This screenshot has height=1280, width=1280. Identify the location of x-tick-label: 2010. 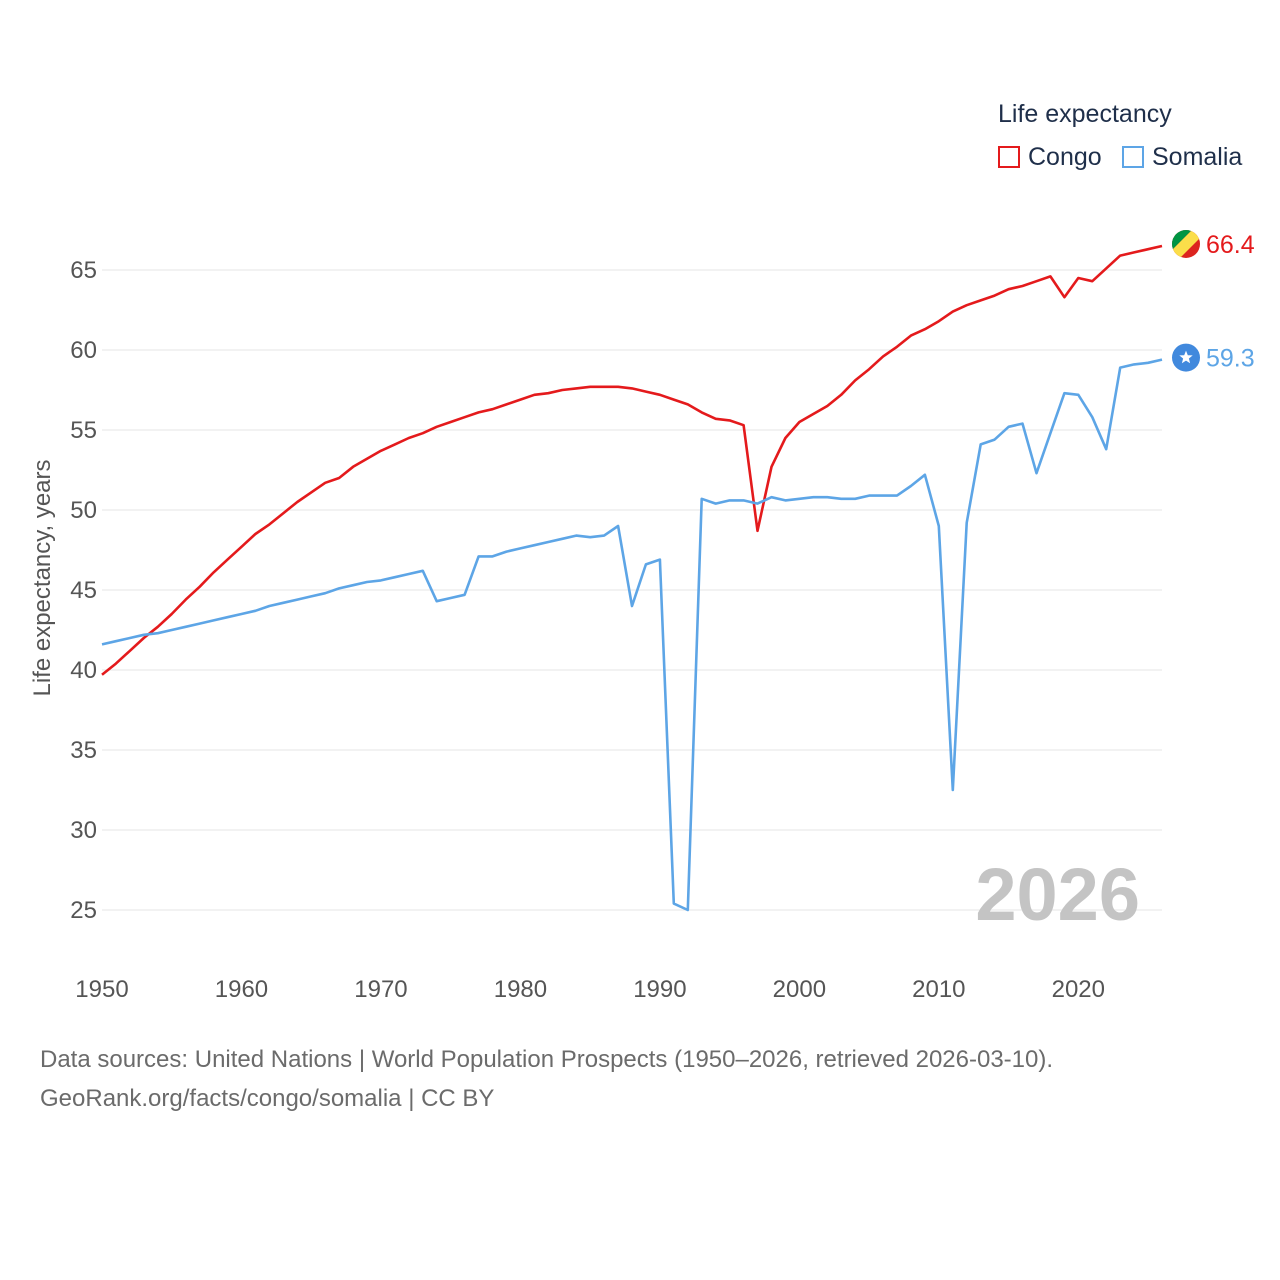
(938, 989).